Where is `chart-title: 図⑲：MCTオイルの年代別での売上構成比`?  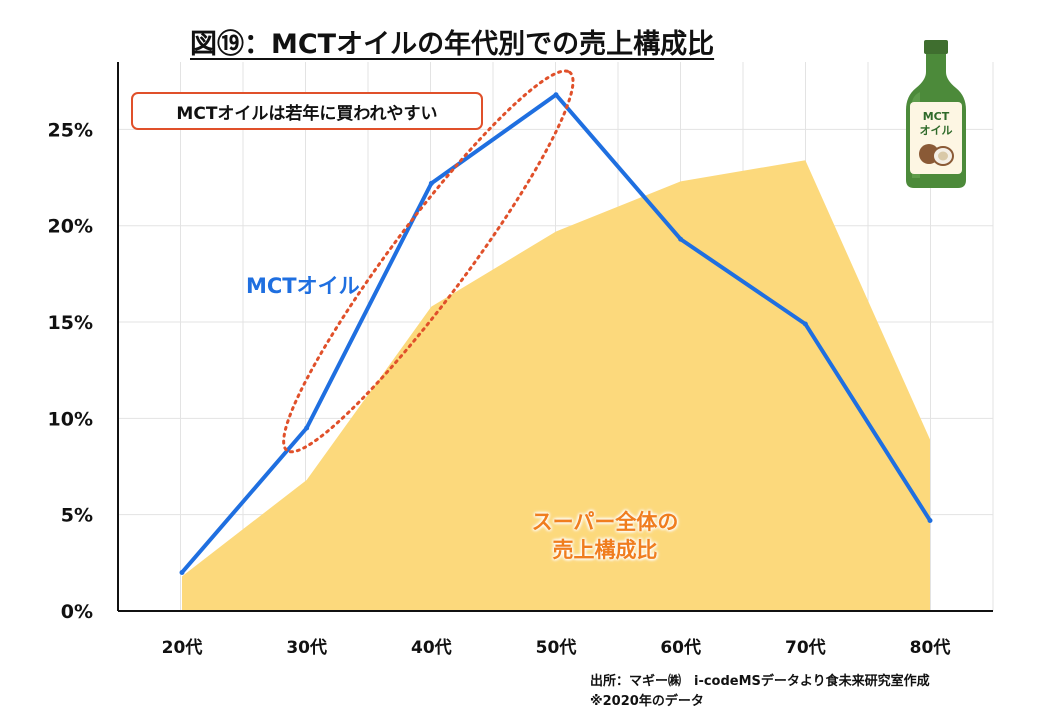
chart-title: 図⑲：MCTオイルの年代別での売上構成比 is located at coordinates (452, 44).